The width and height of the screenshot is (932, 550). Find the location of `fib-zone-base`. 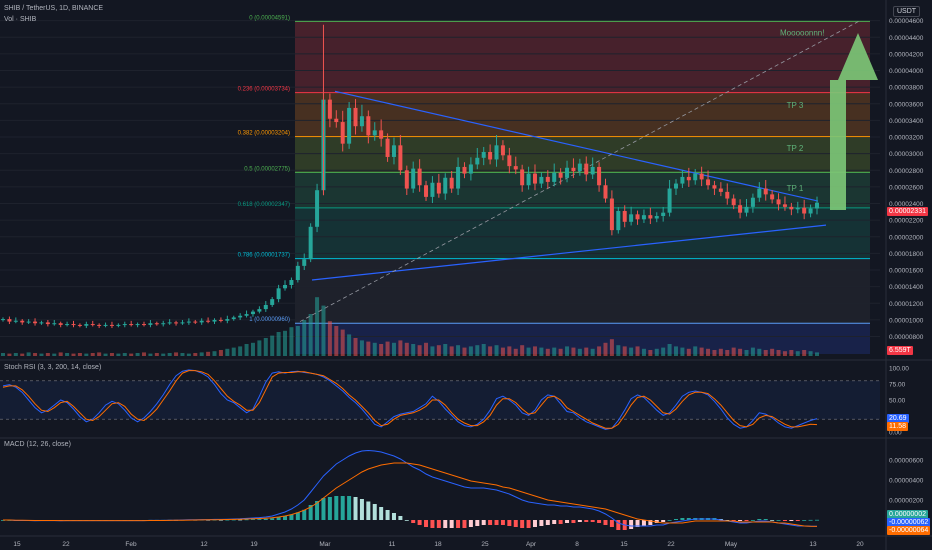

fib-zone-base is located at coordinates (582, 338).